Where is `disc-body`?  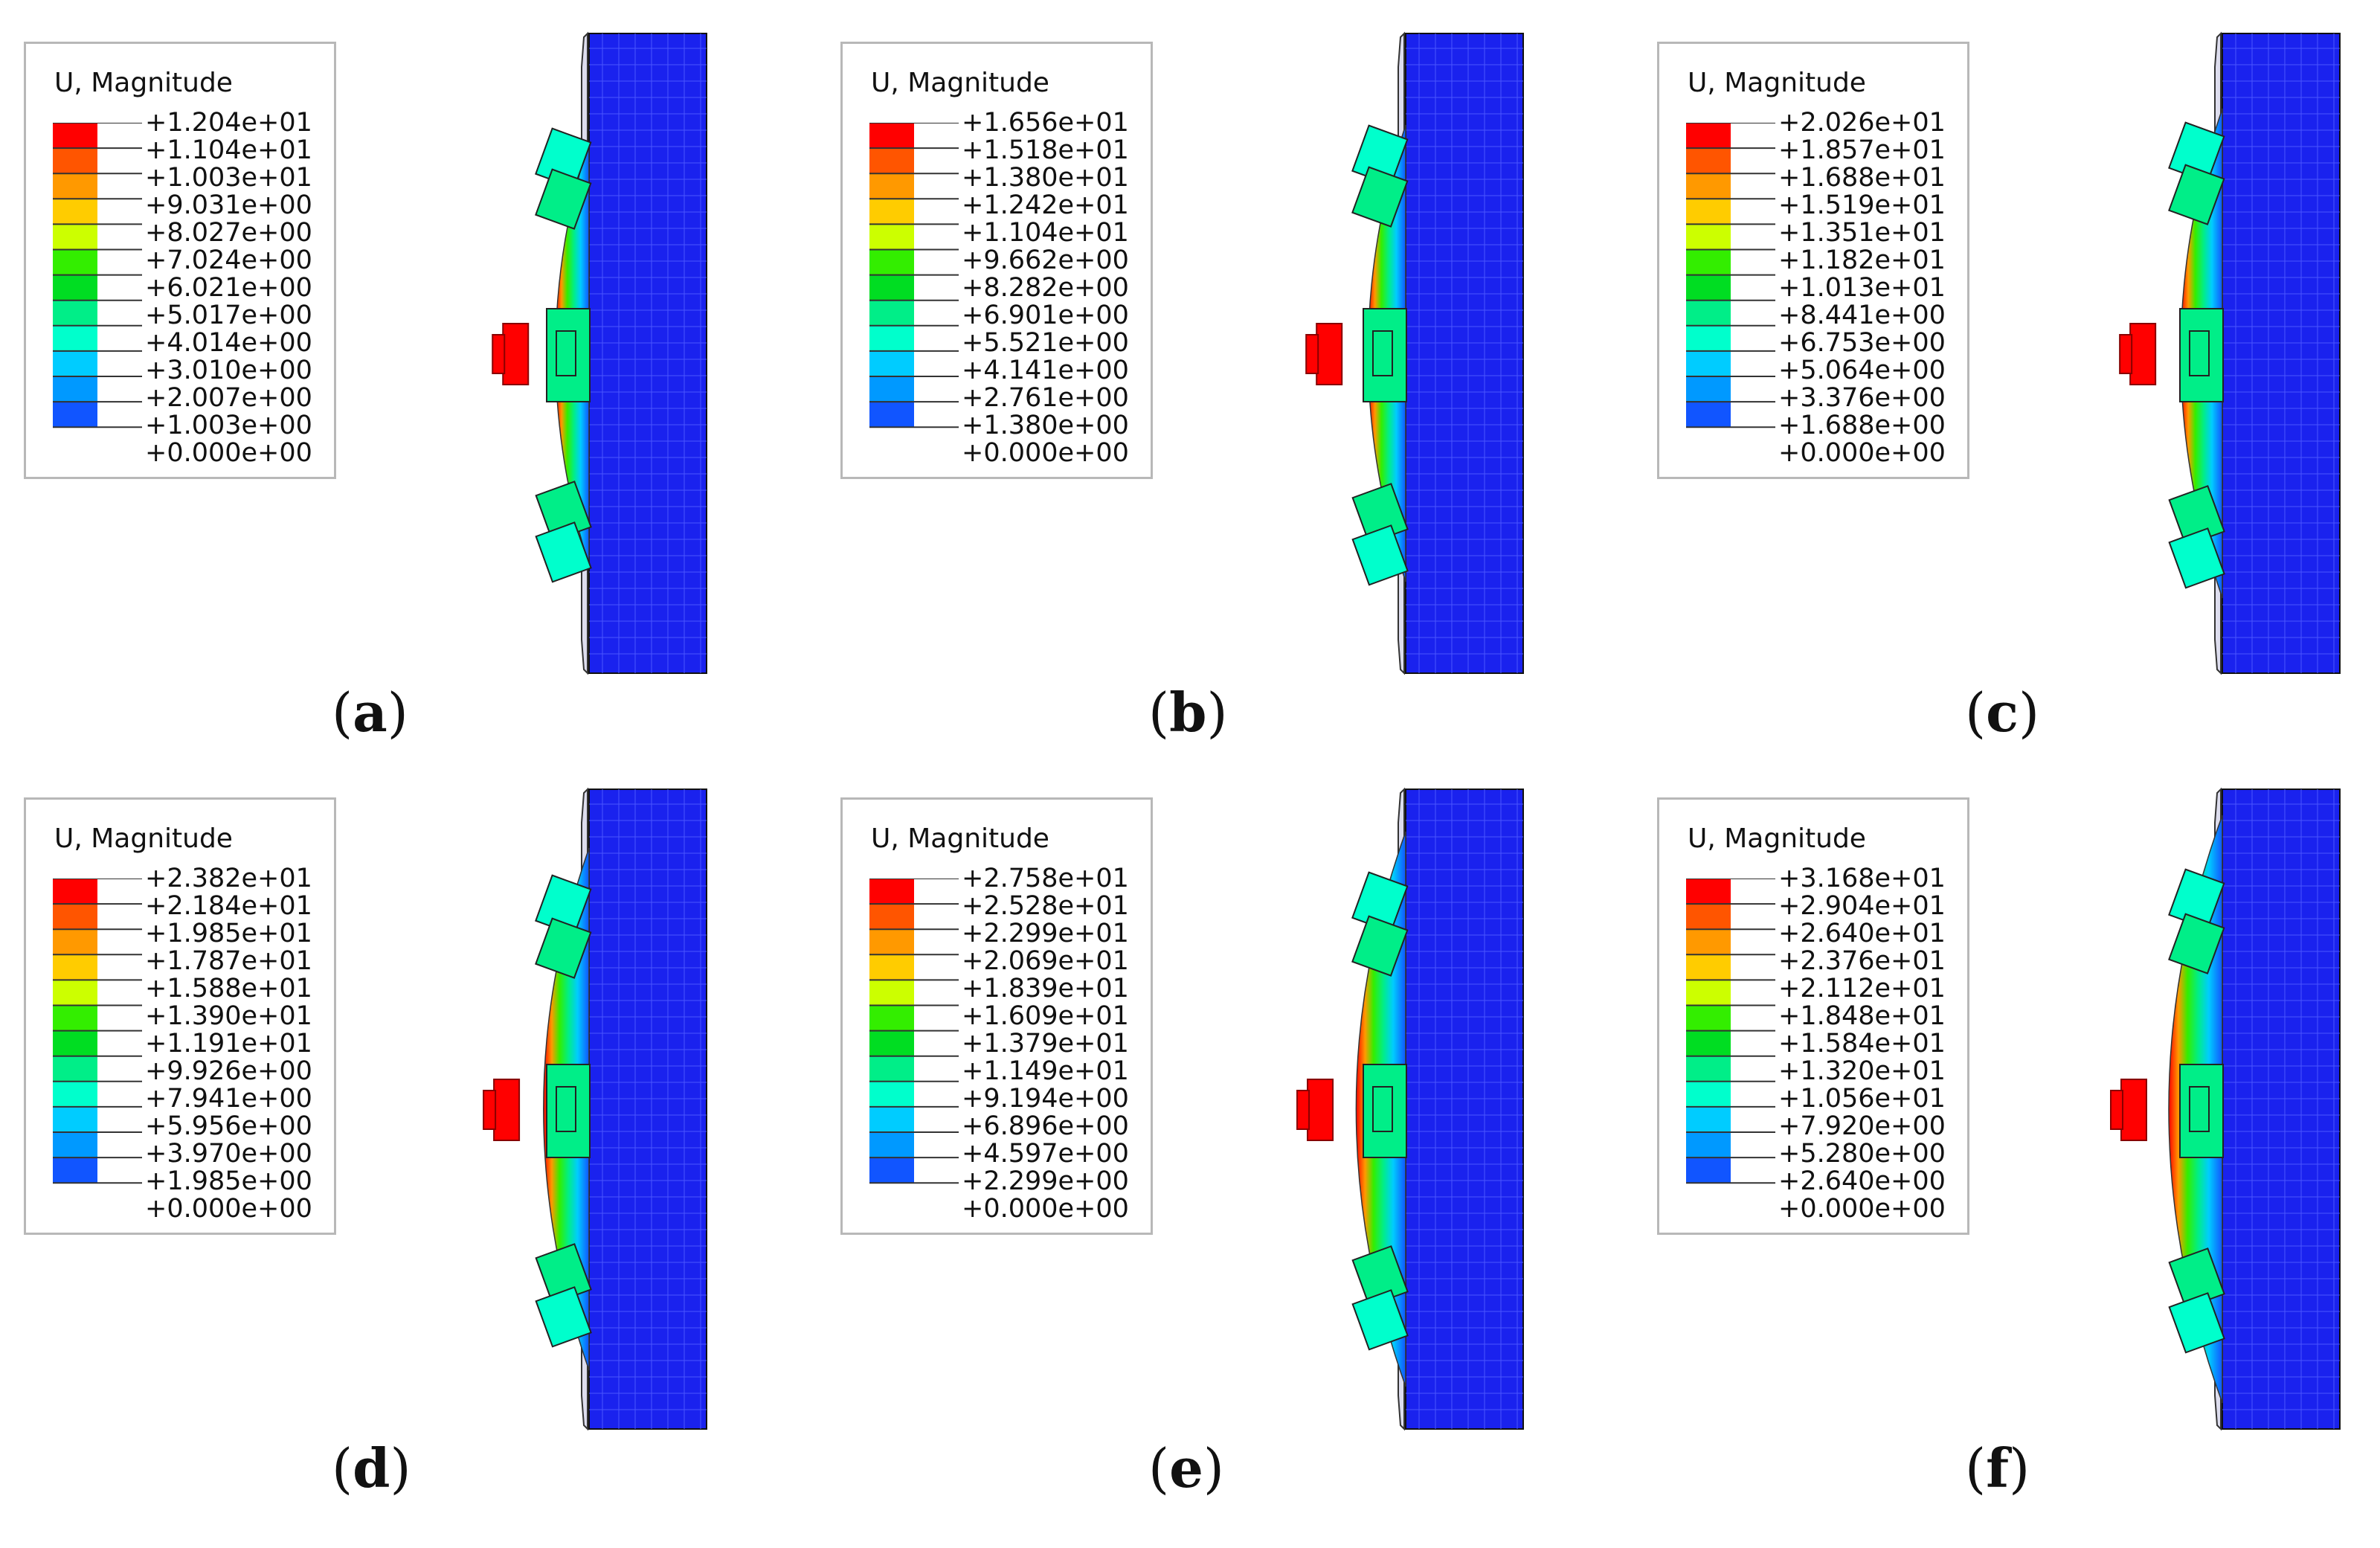
disc-body is located at coordinates (647, 353).